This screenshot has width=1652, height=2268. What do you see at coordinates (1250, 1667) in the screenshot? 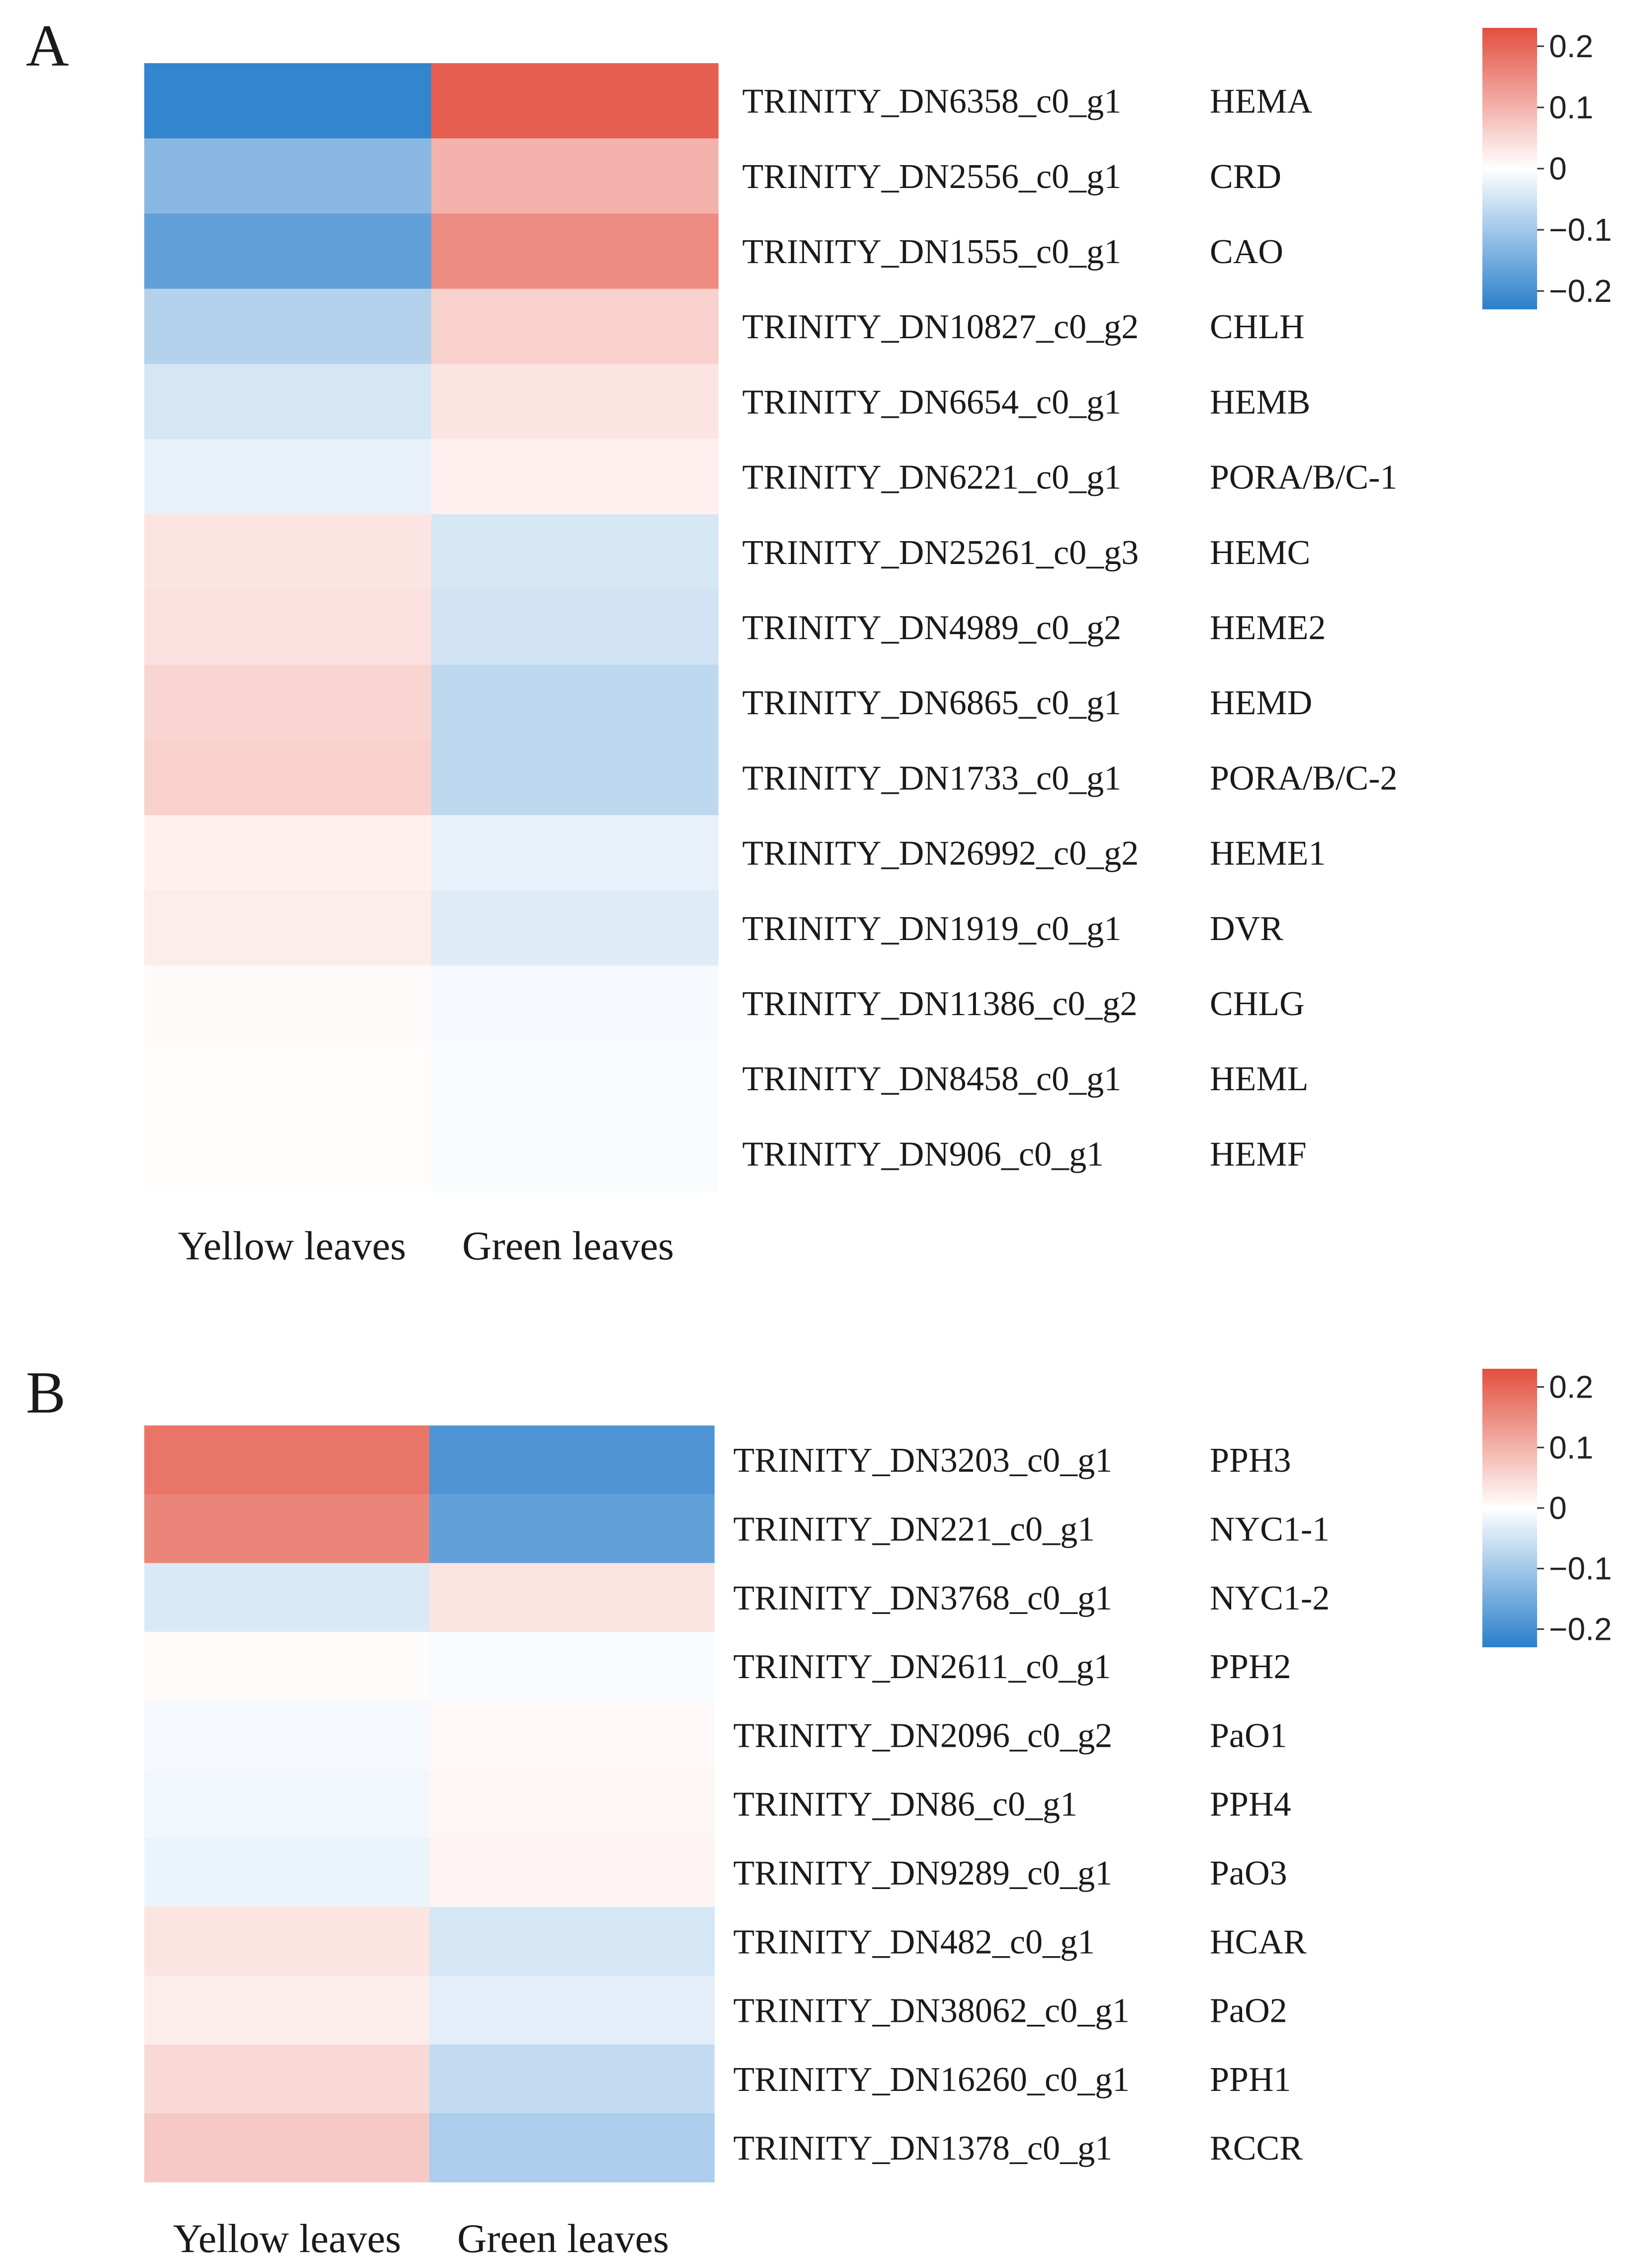
I see `gene-label: PPH2` at bounding box center [1250, 1667].